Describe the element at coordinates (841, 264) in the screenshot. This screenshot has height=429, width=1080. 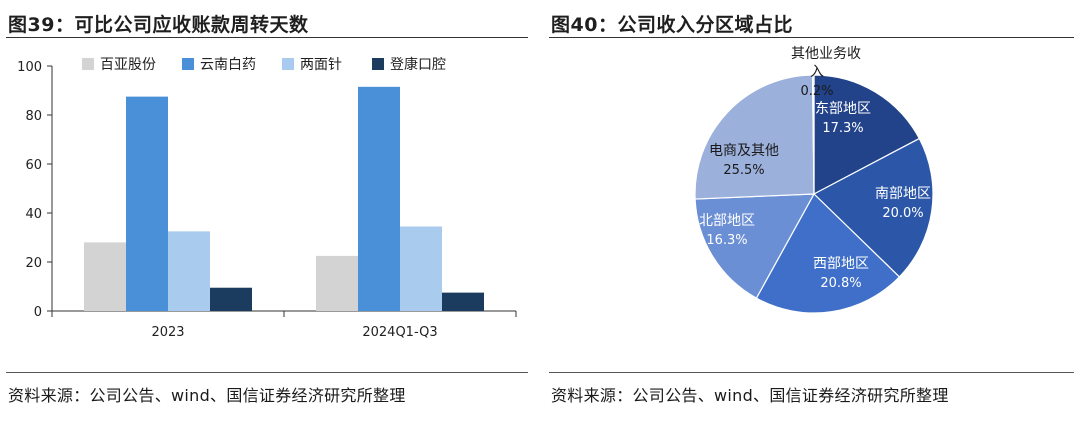
I see `pie-slice-label: 西部地区` at that location.